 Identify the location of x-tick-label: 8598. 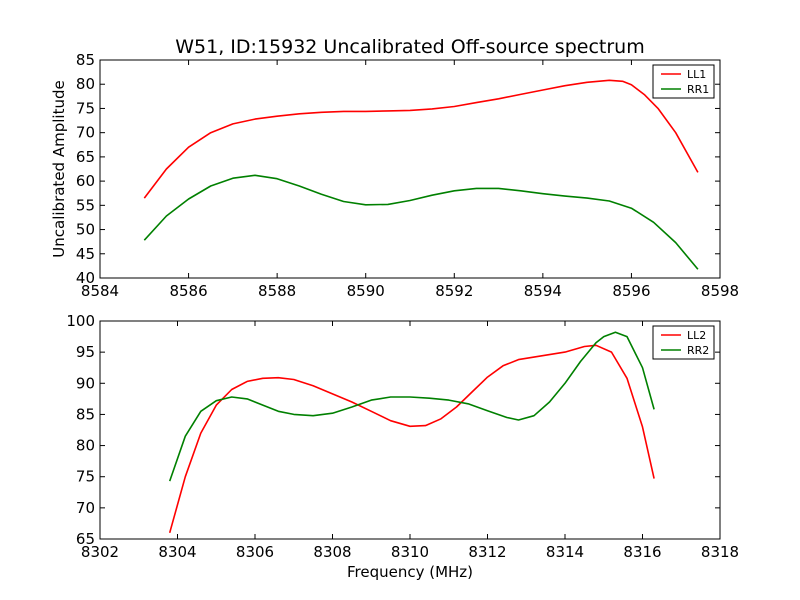
(720, 291).